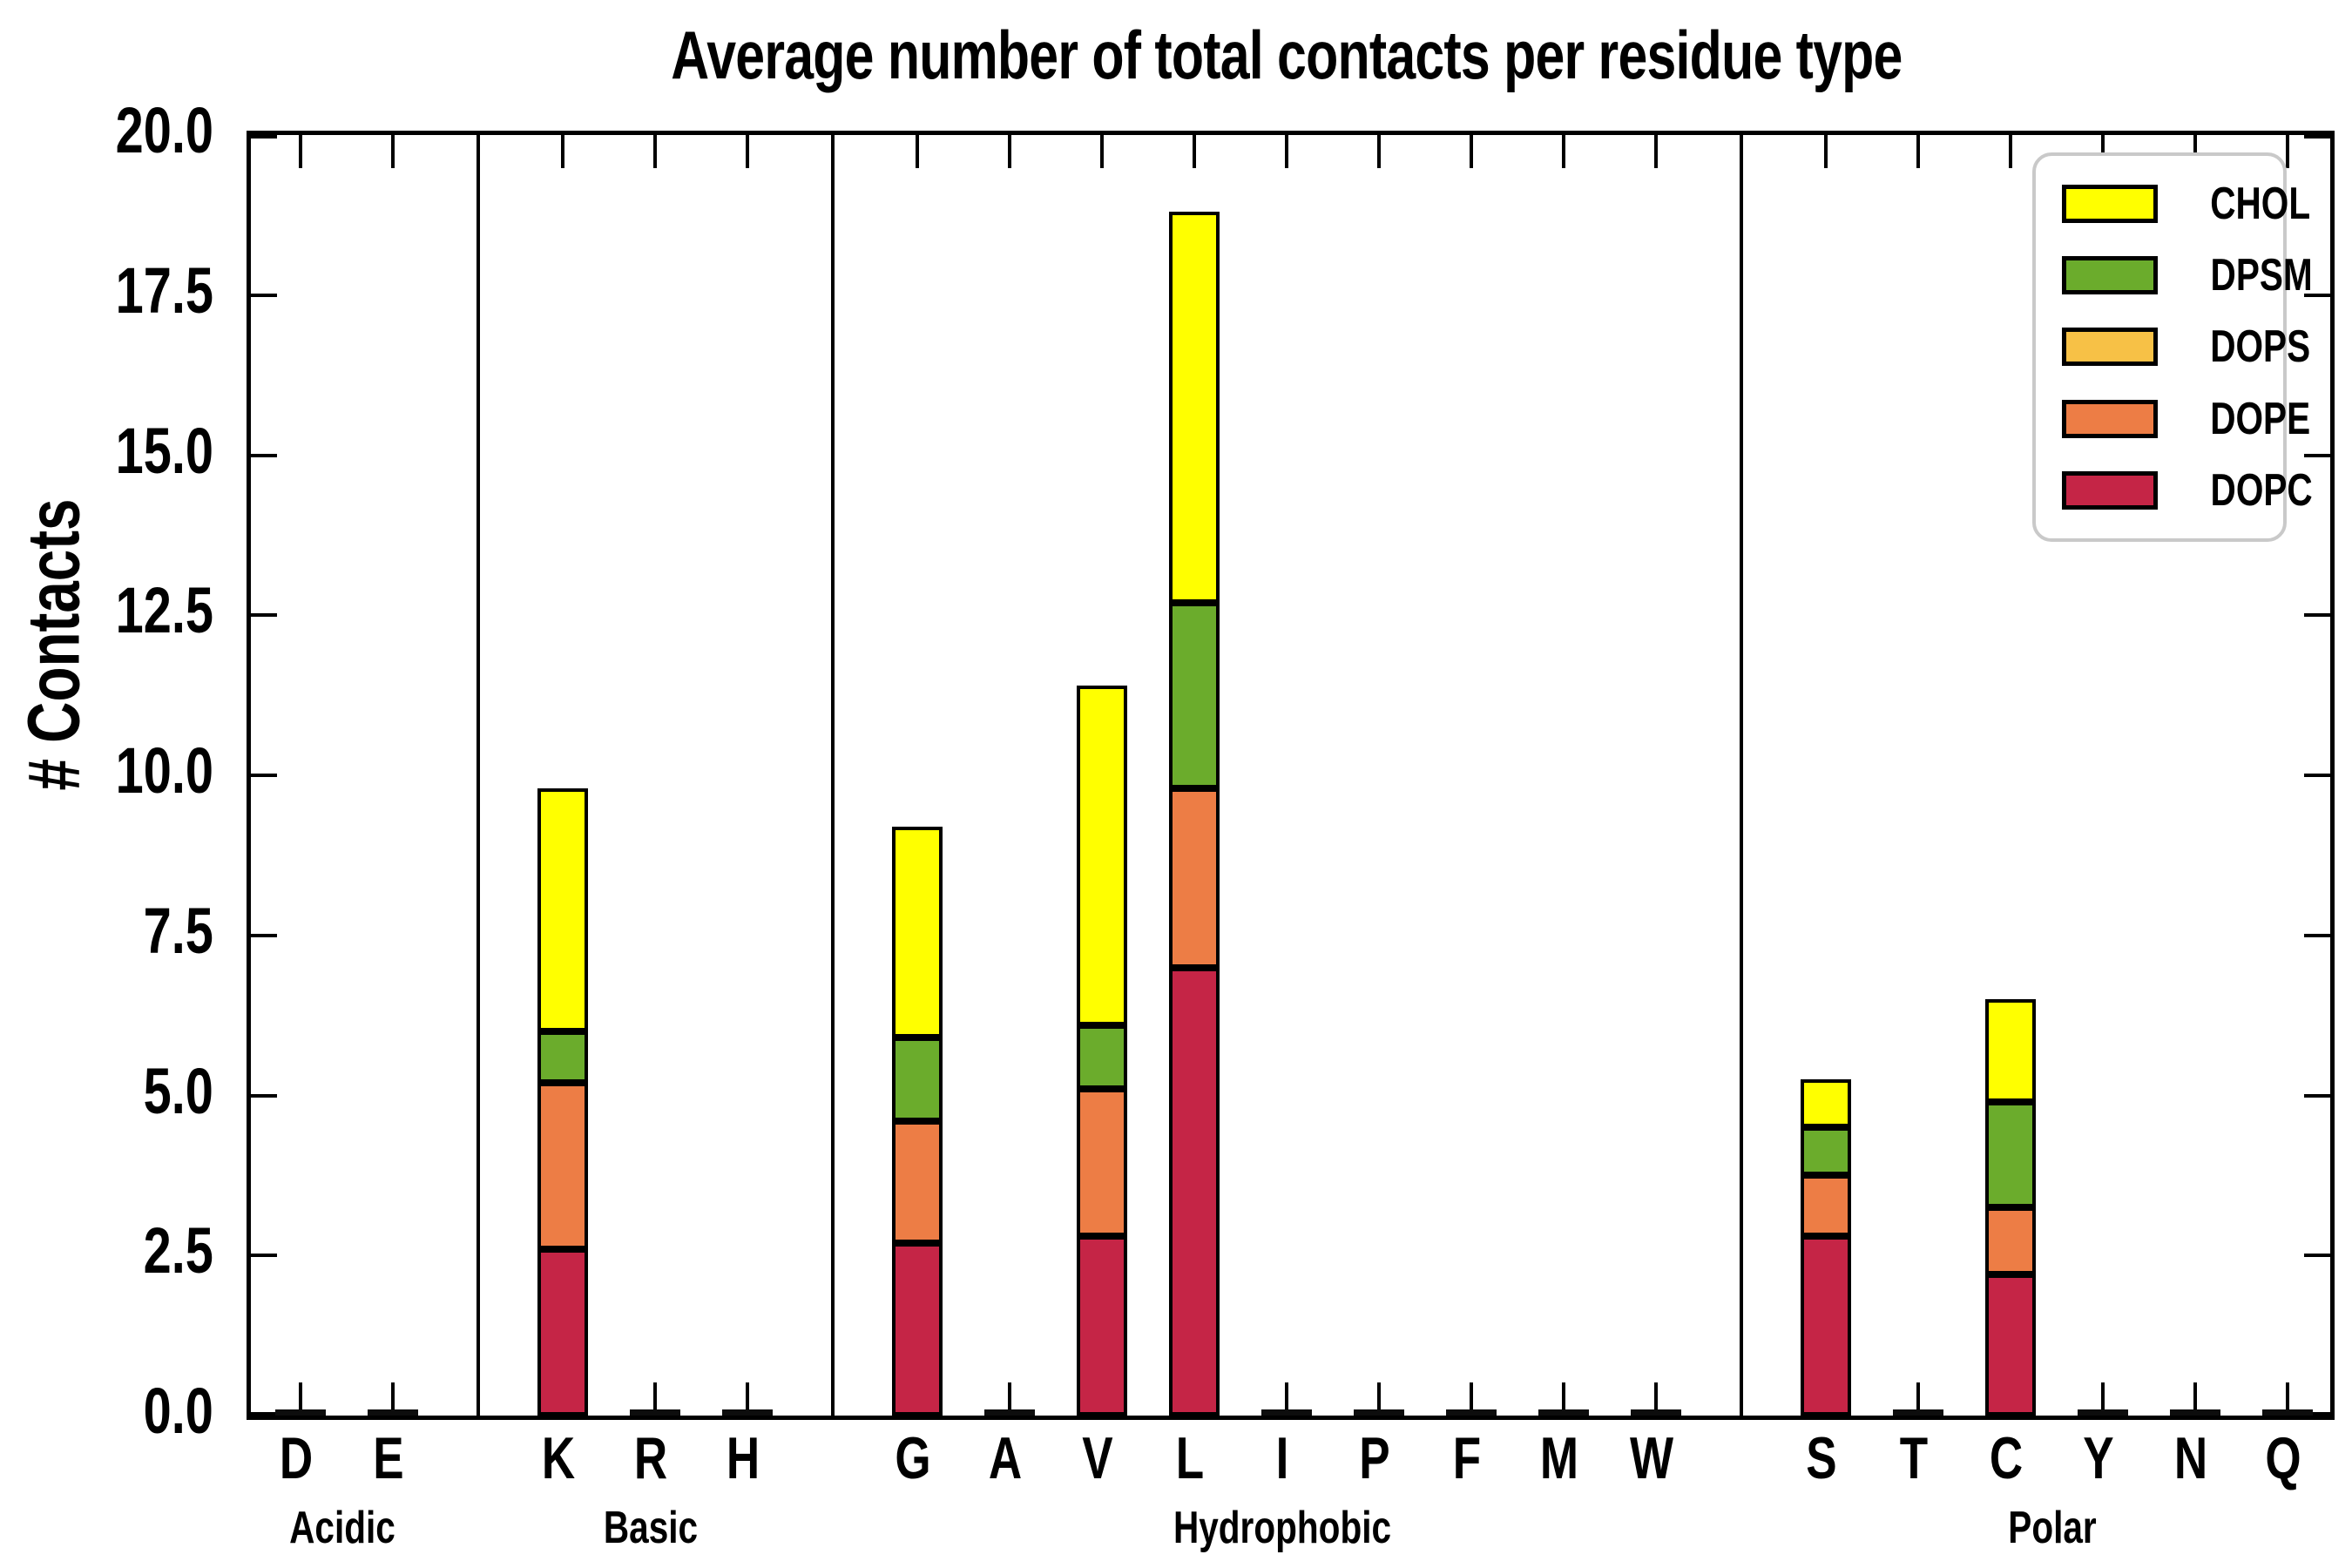  Describe the element at coordinates (2195, 151) in the screenshot. I see `xtick-top-N` at that location.